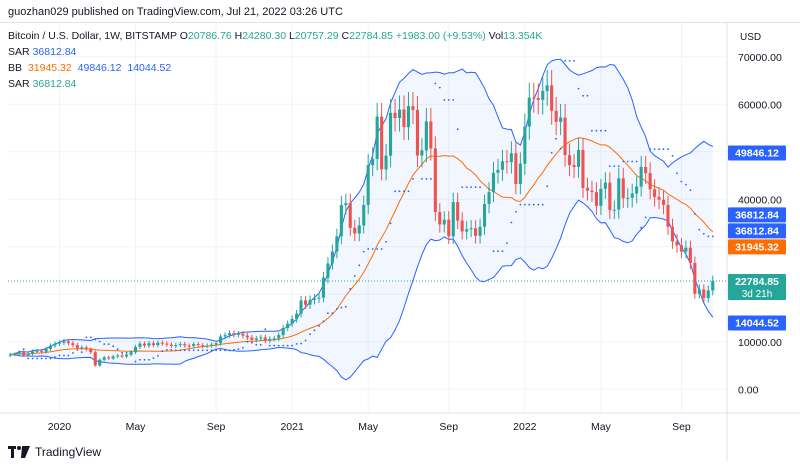  What do you see at coordinates (89, 68) in the screenshot?
I see `legend-bb-row: BB 31945.32 49846.12 14044.52` at bounding box center [89, 68].